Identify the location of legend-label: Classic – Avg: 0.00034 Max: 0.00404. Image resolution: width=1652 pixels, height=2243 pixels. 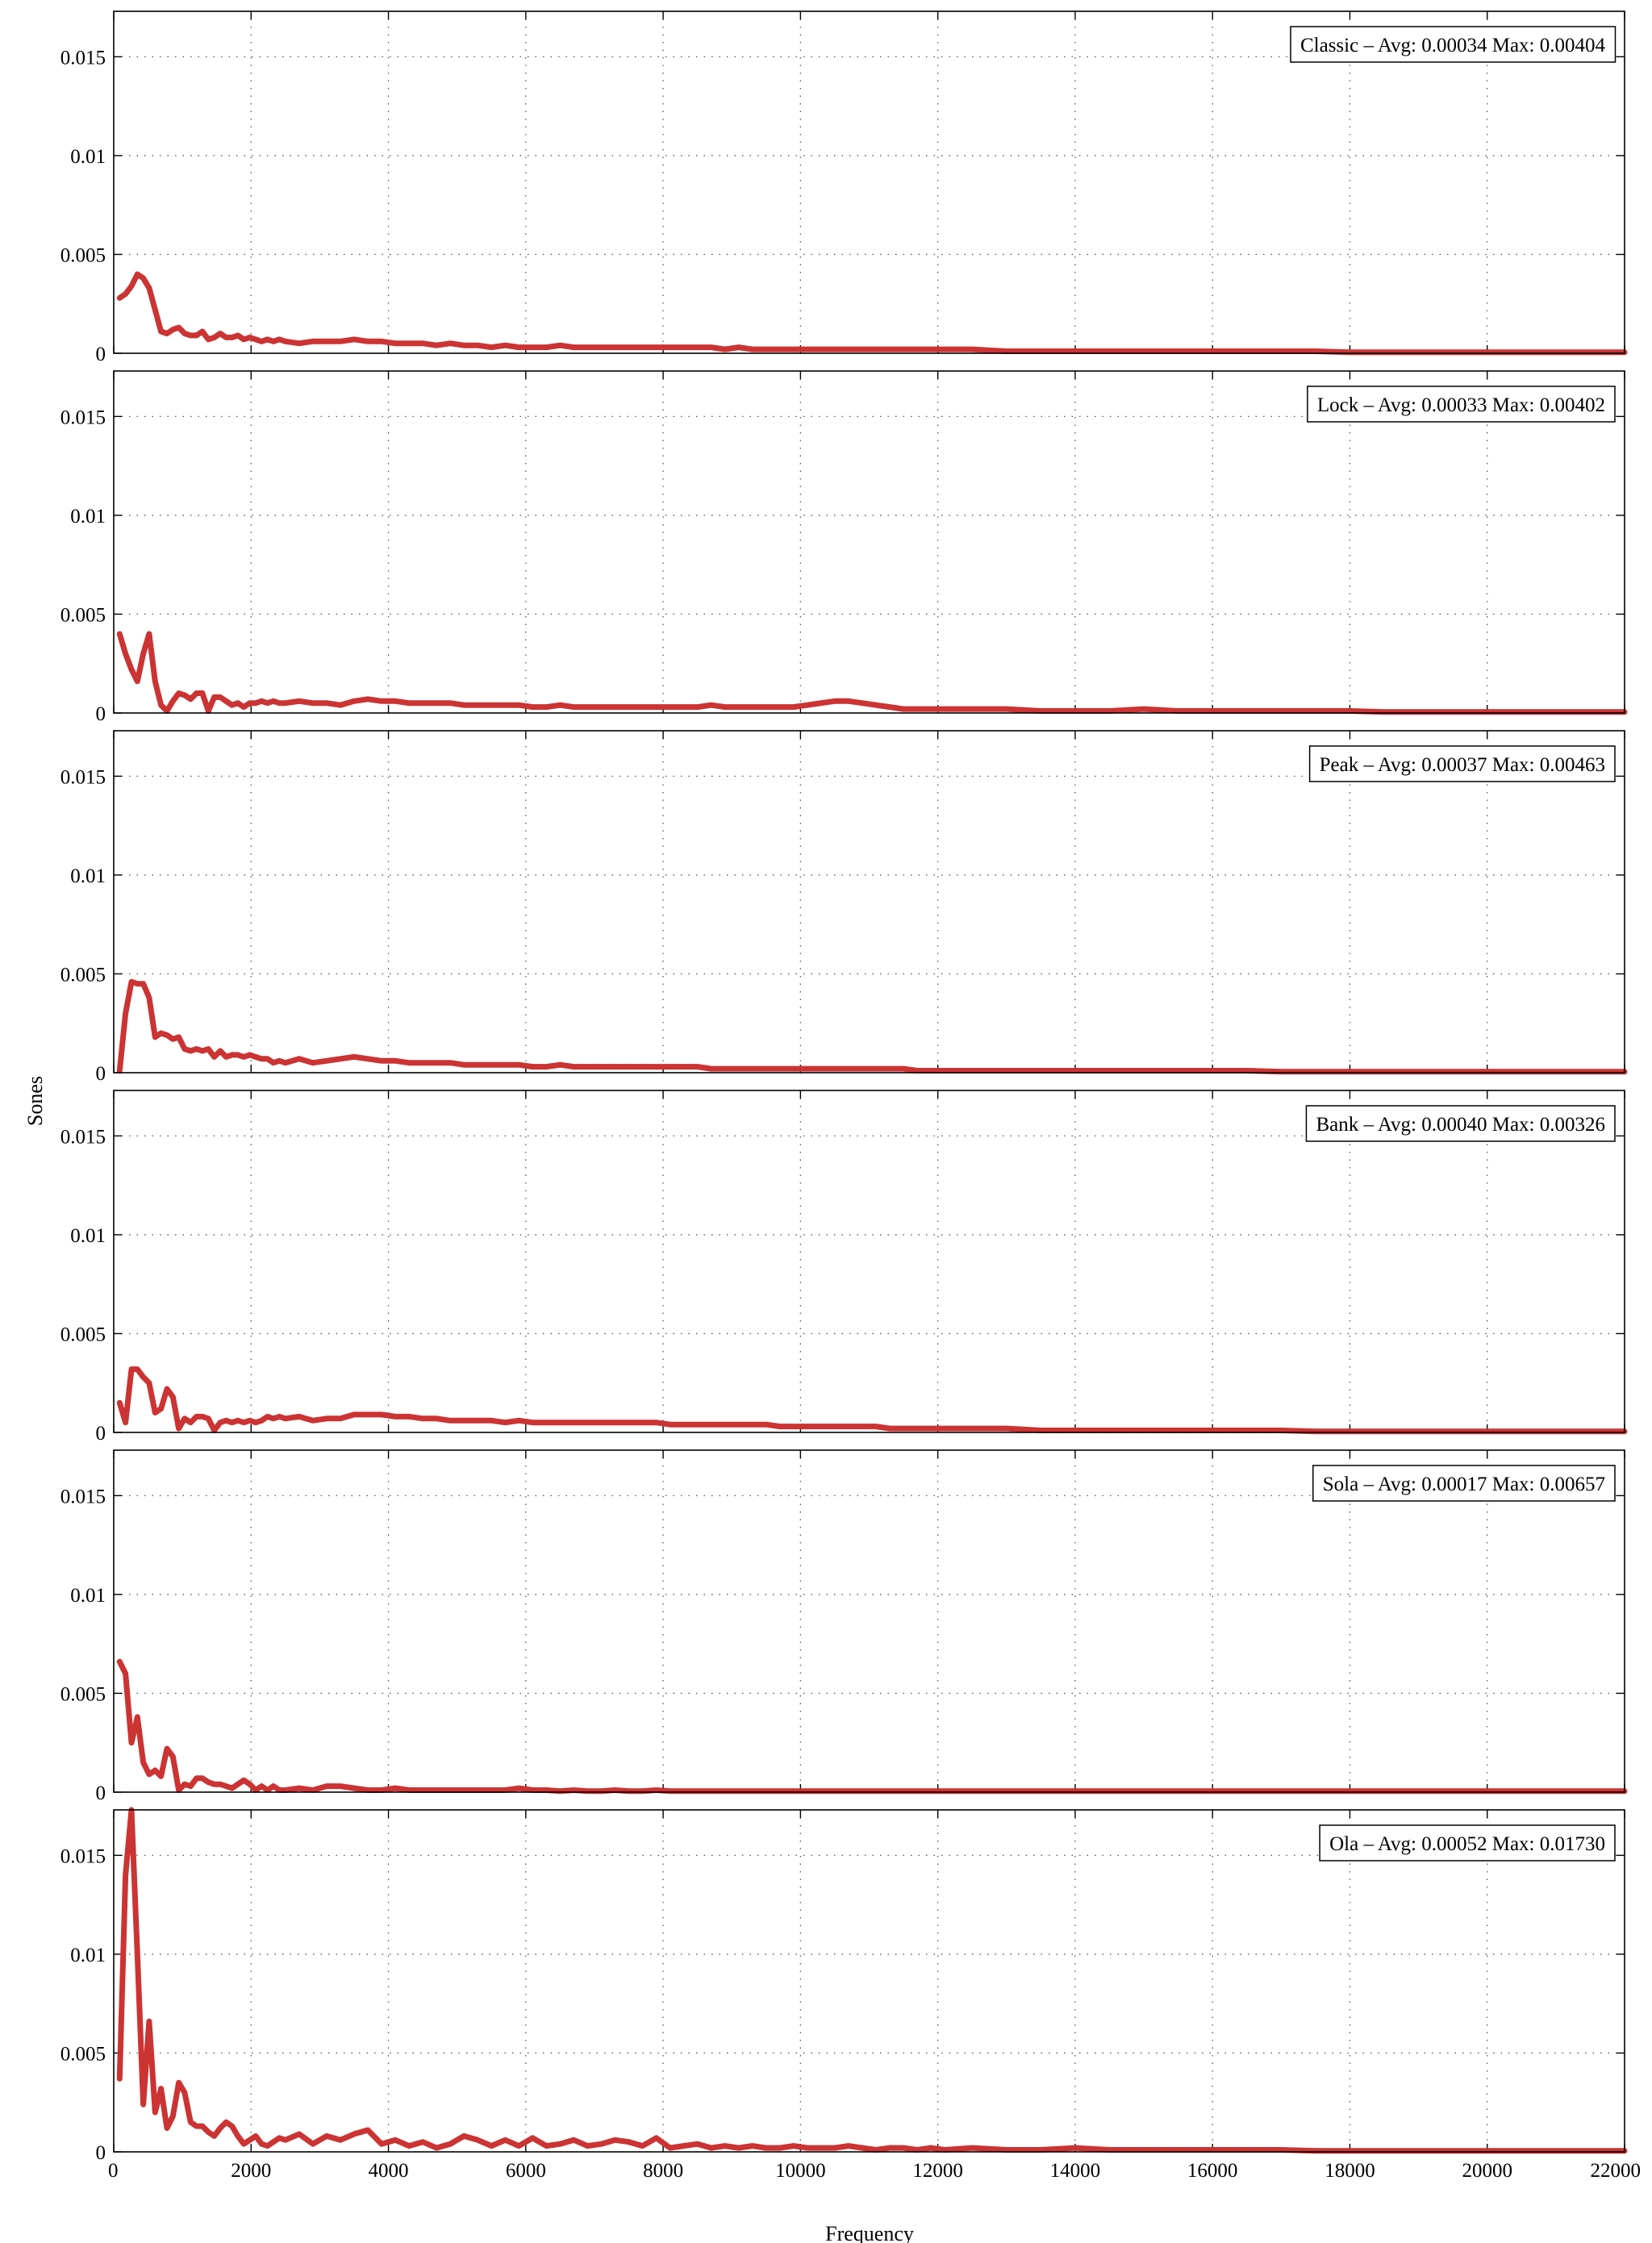
(1453, 45).